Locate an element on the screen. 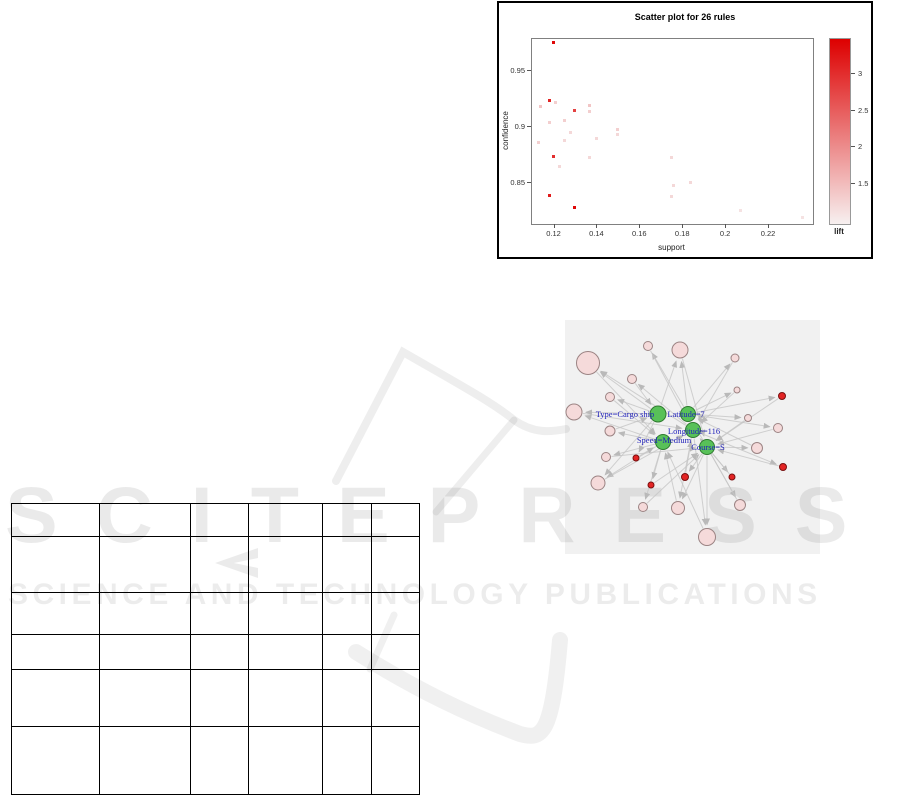  y-axis-tick-label: 0.85 is located at coordinates (517, 182).